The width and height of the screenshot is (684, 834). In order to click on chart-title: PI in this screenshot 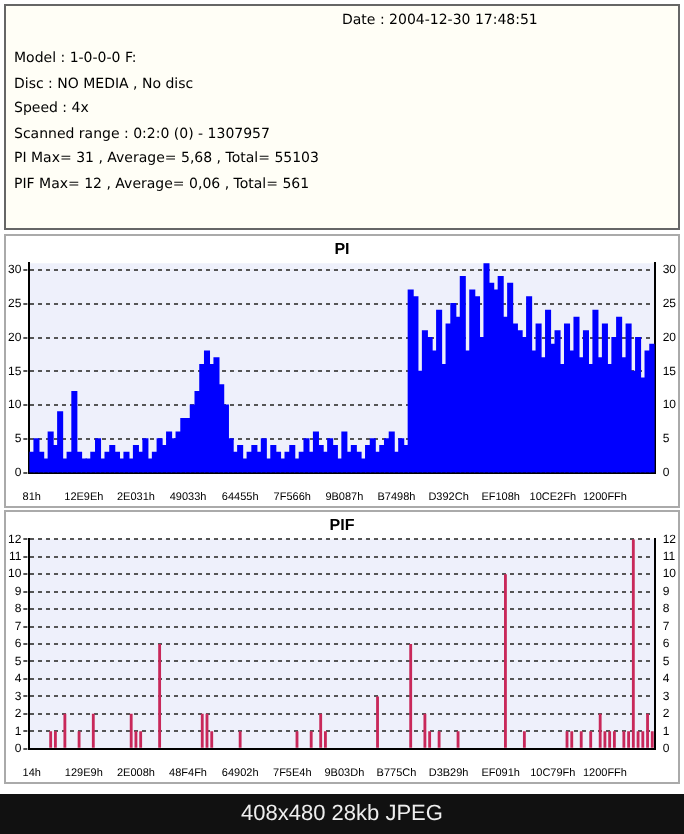, I will do `click(342, 249)`.